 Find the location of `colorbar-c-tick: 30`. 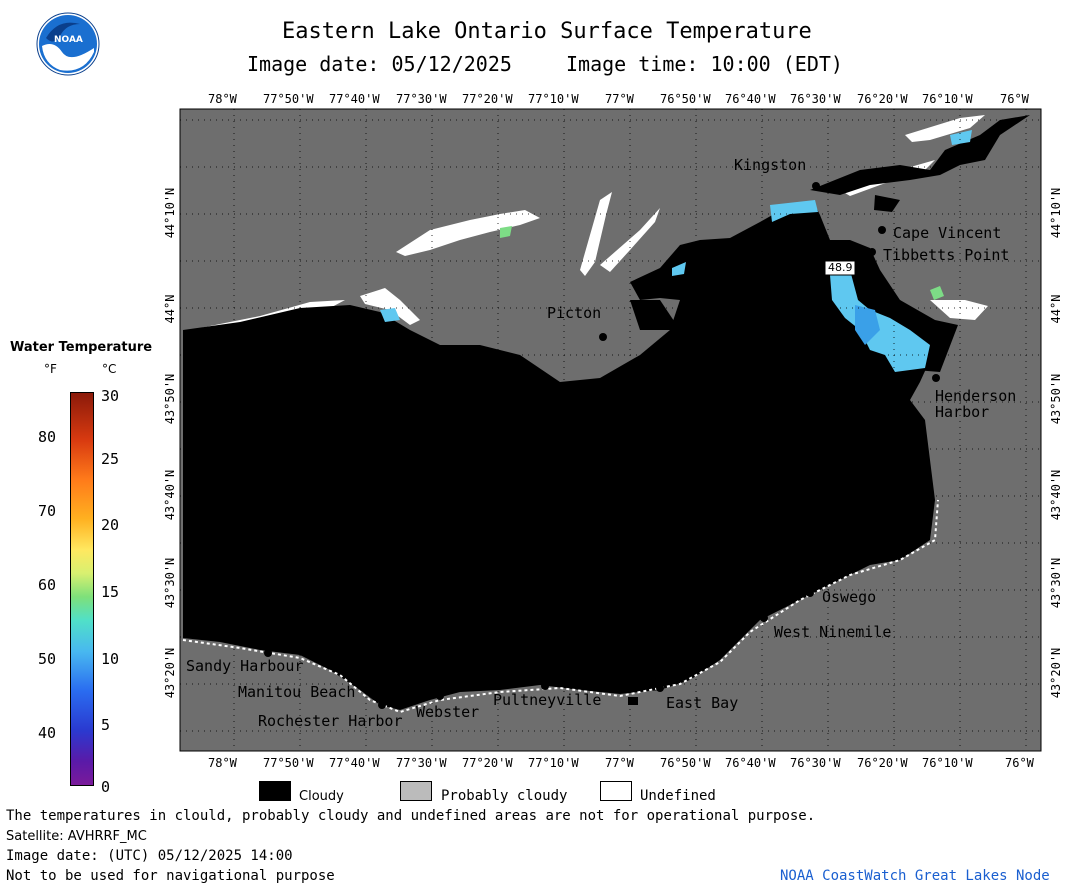

colorbar-c-tick: 30 is located at coordinates (110, 396).